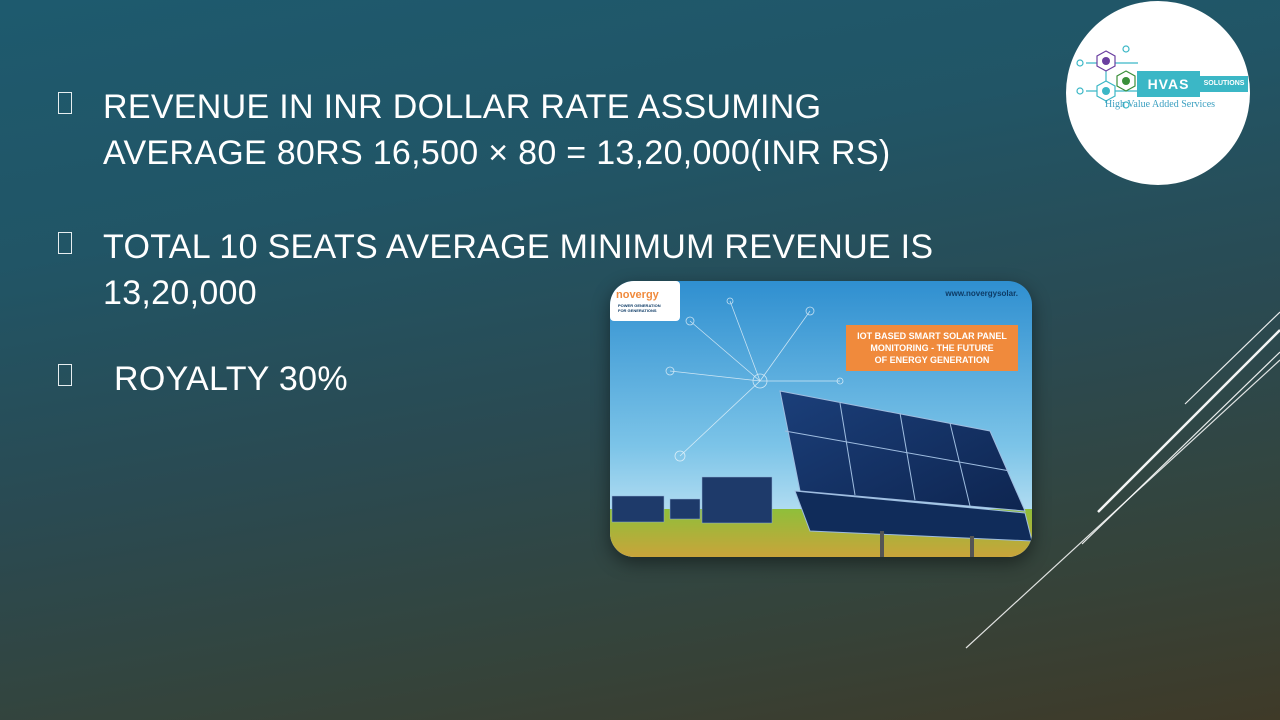  I want to click on logo-tagline: High Value Added Services, so click(1160, 104).